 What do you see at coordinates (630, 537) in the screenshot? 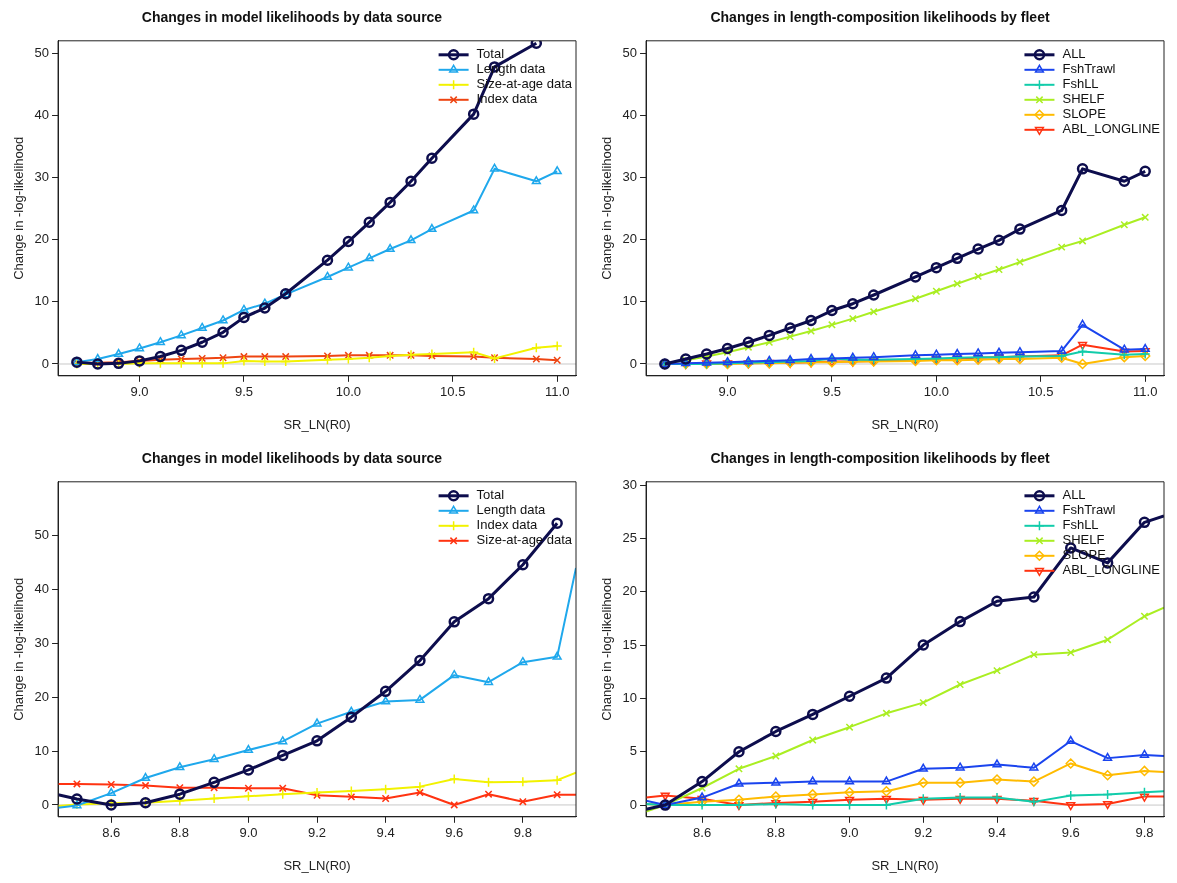
I see `y-tick-label: 25` at bounding box center [630, 537].